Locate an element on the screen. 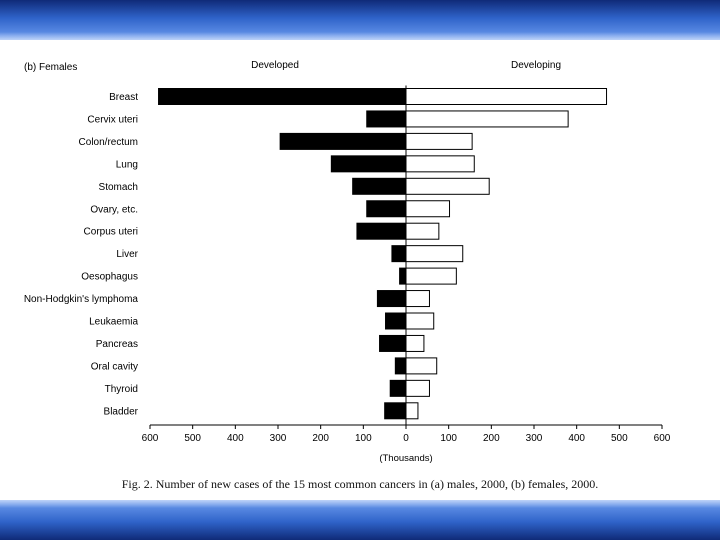  category-label: Stomach is located at coordinates (118, 187).